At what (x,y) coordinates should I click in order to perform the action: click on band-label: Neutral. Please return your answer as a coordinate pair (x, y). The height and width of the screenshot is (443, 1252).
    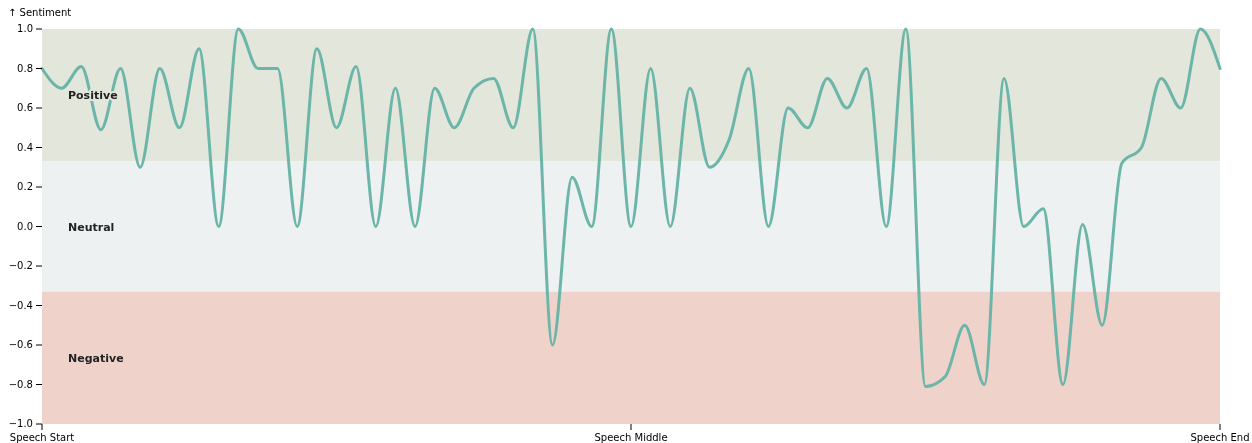
    Looking at the image, I should click on (91, 227).